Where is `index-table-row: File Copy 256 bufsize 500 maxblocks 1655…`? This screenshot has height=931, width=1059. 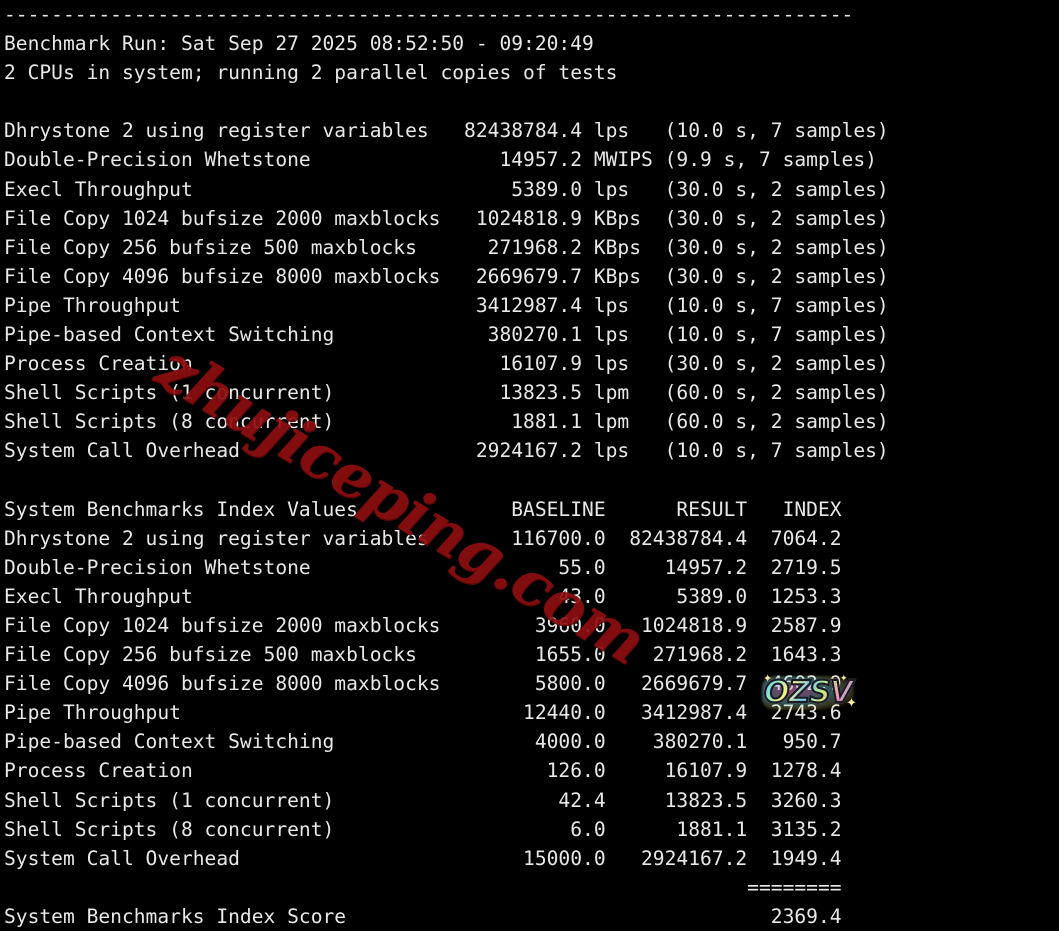
index-table-row: File Copy 256 bufsize 500 maxblocks 1655… is located at coordinates (423, 655).